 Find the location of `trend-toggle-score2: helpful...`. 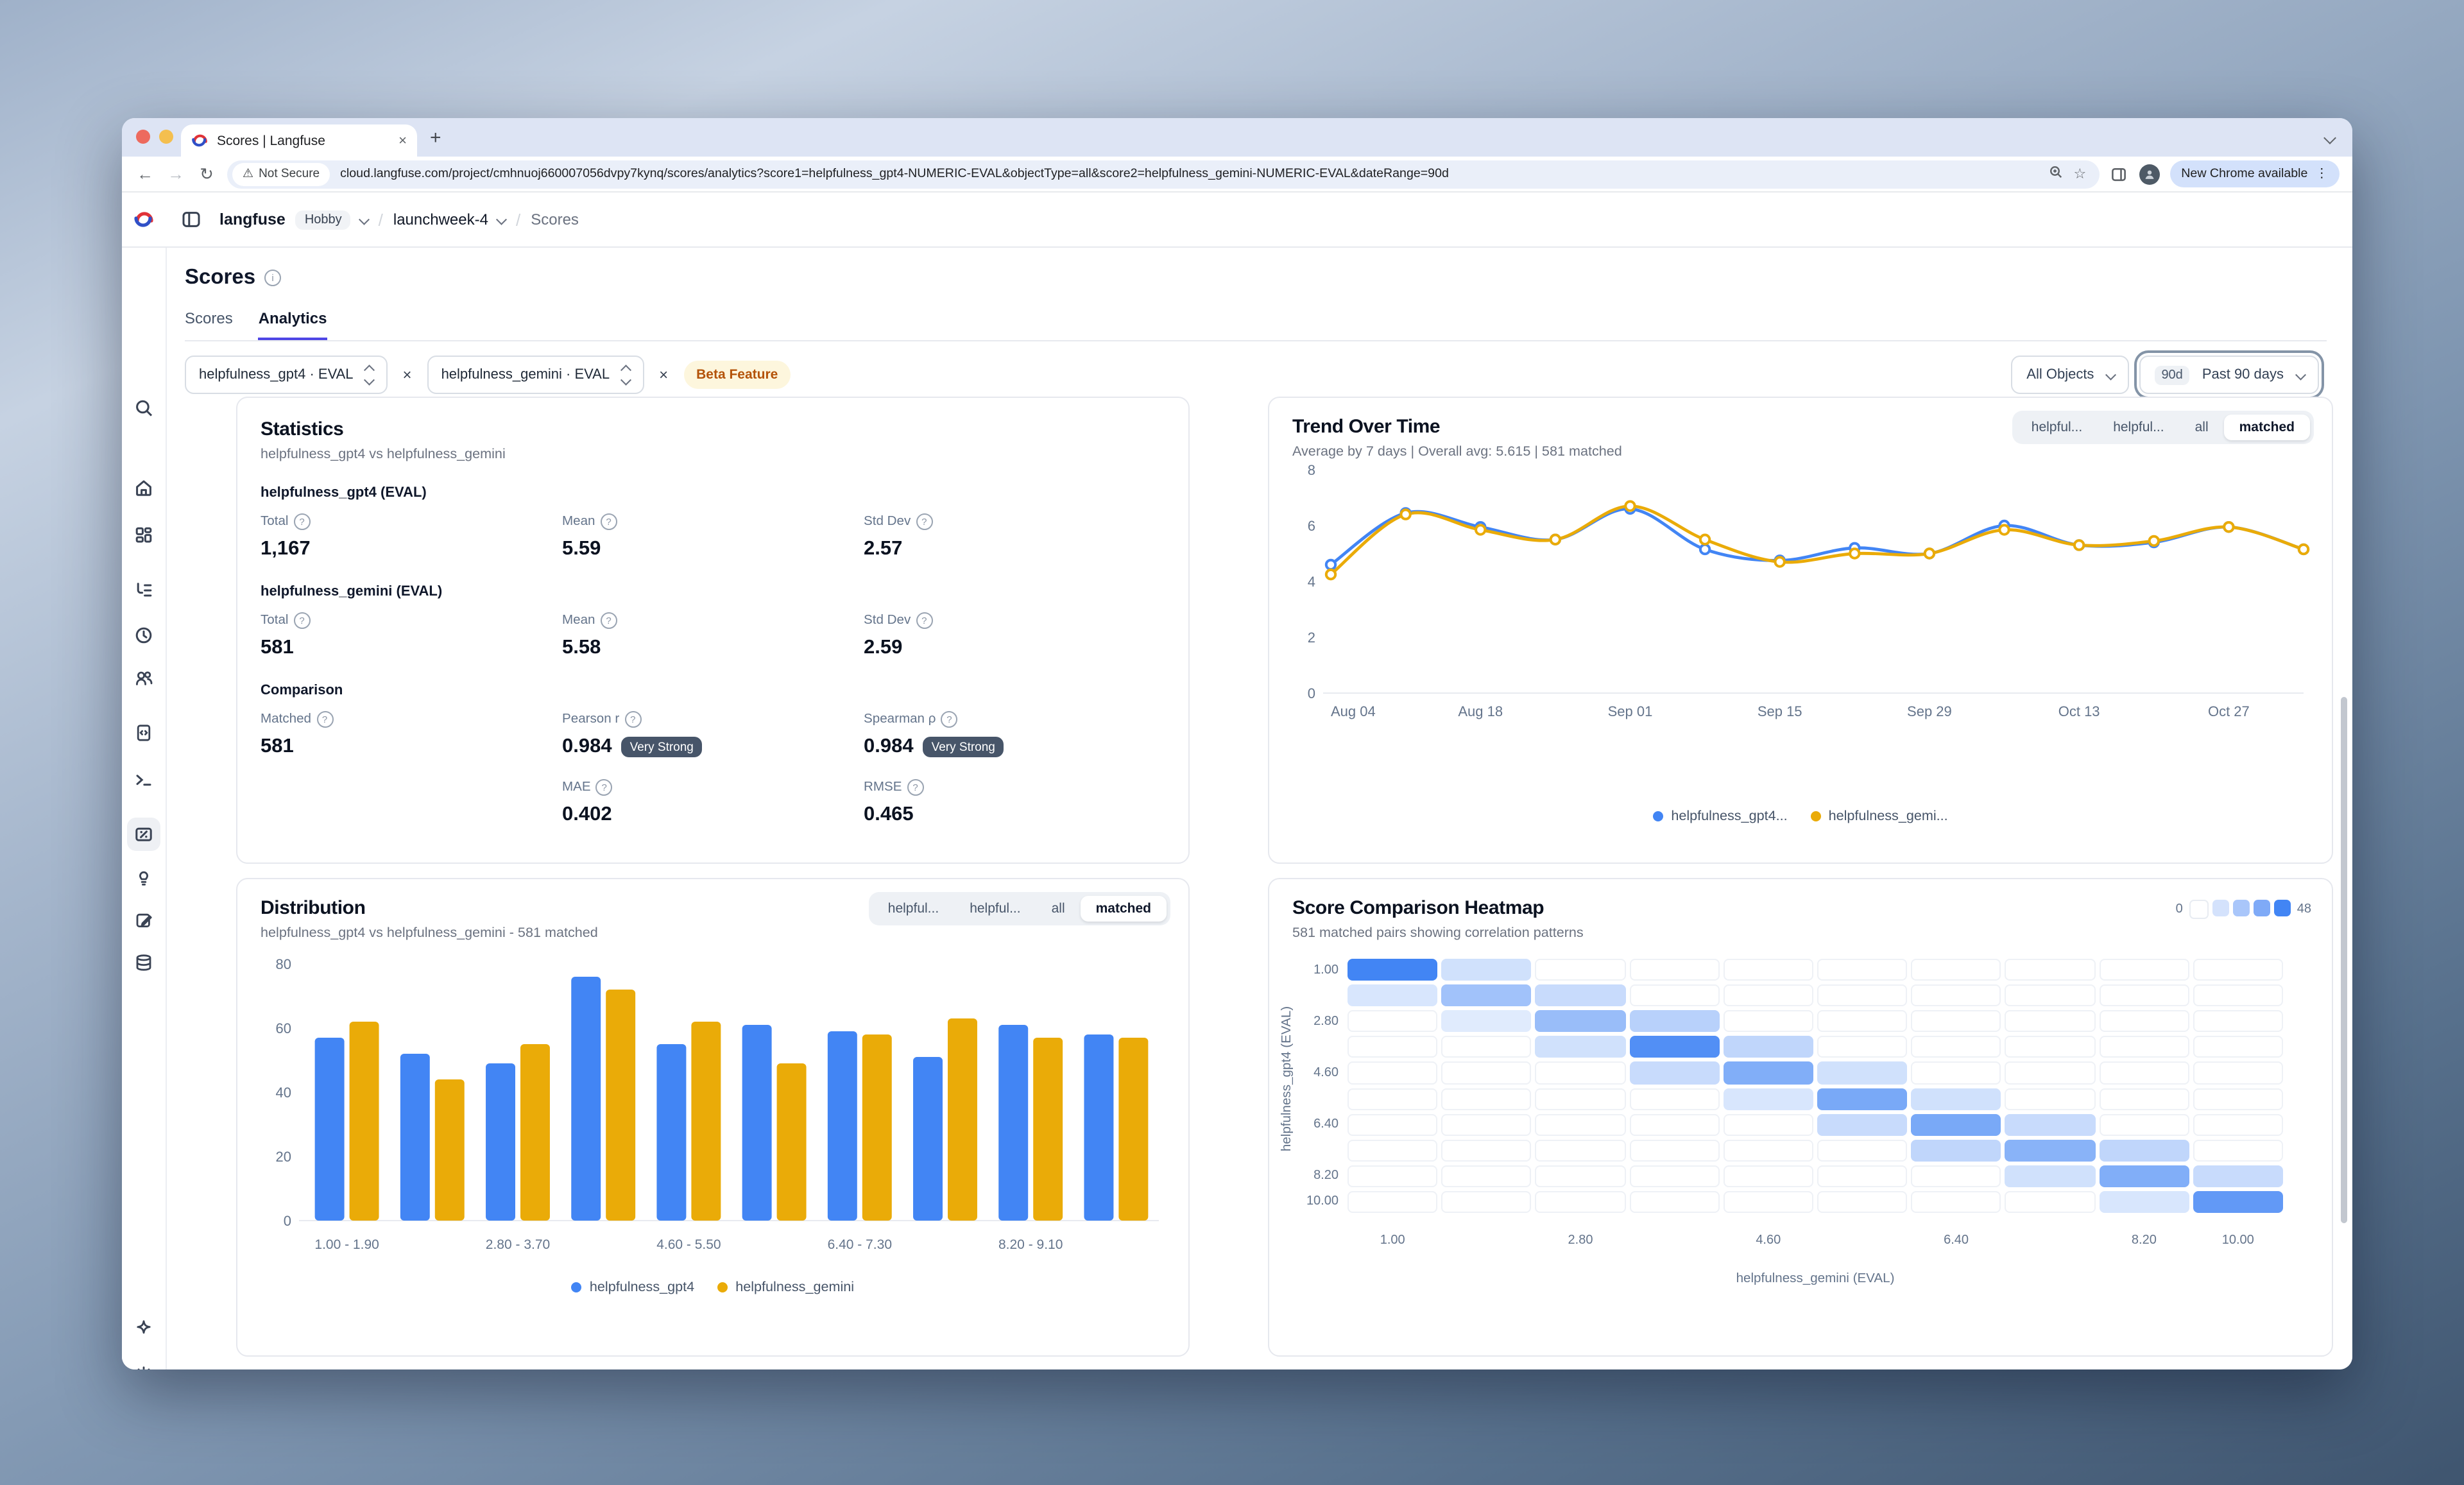

trend-toggle-score2: helpful... is located at coordinates (2139, 427).